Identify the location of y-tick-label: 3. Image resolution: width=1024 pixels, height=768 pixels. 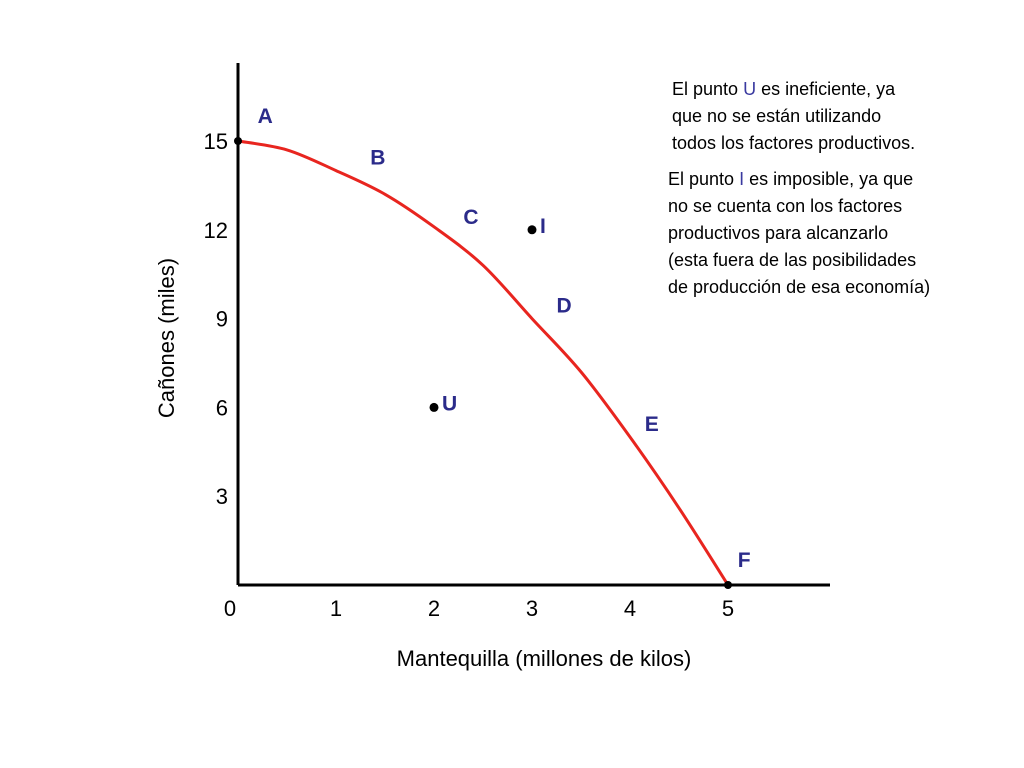
(222, 496).